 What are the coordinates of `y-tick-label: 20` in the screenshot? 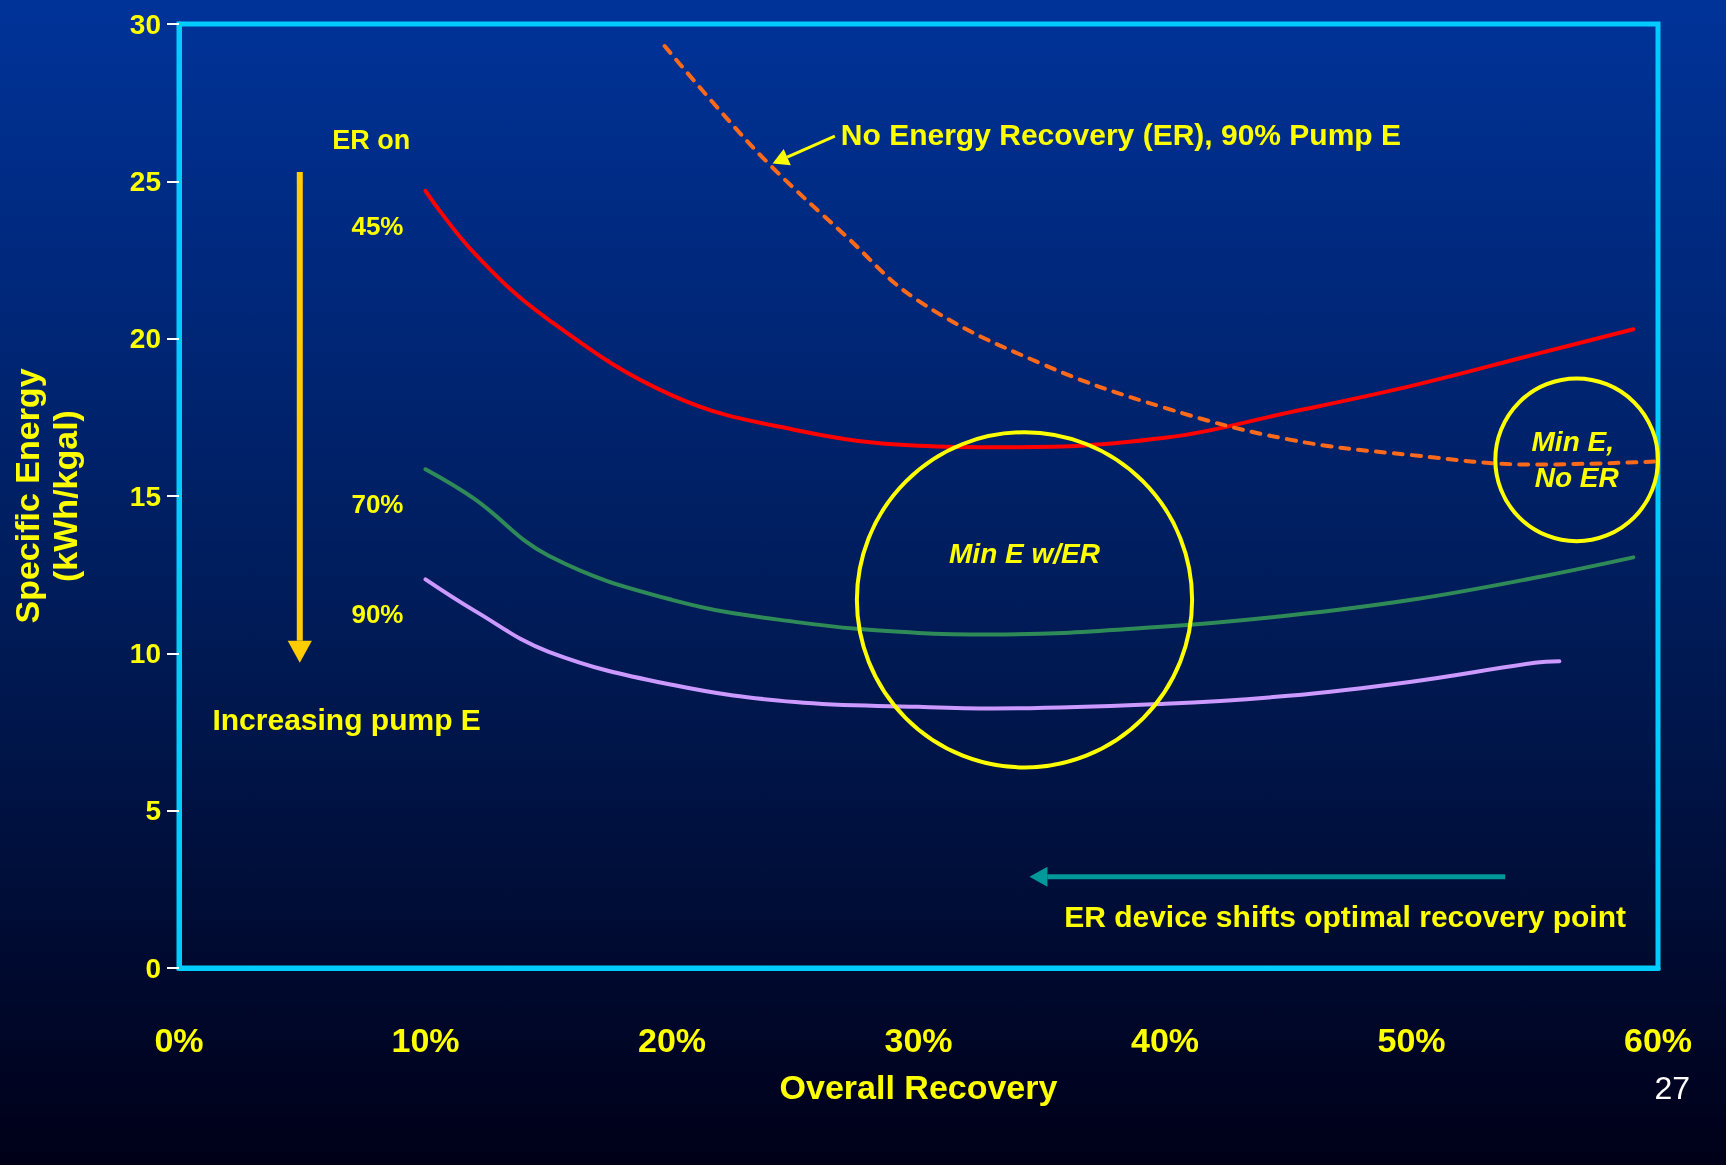 It's located at (145, 339).